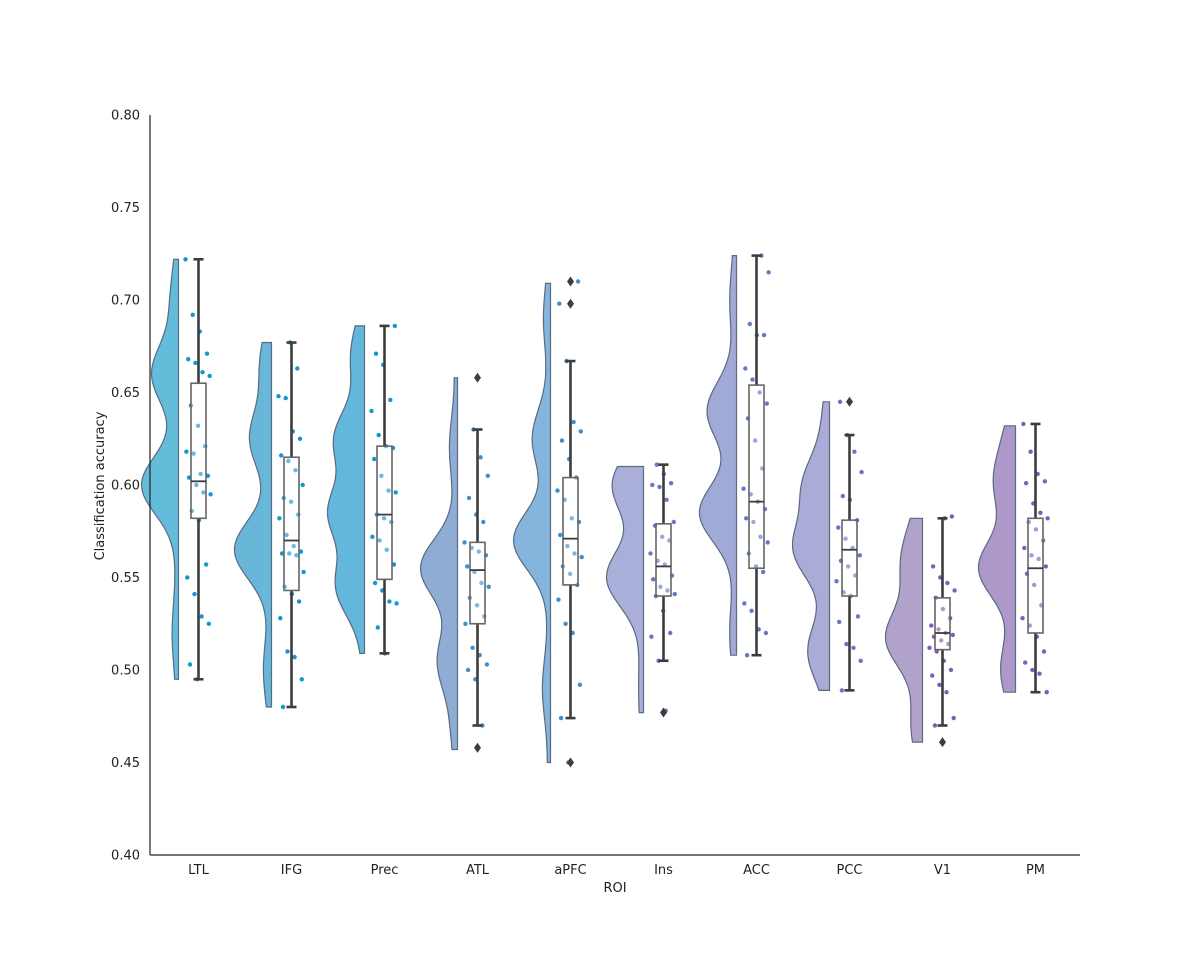 This screenshot has height=961, width=1200. What do you see at coordinates (756, 870) in the screenshot?
I see `x-tick-label: ACC` at bounding box center [756, 870].